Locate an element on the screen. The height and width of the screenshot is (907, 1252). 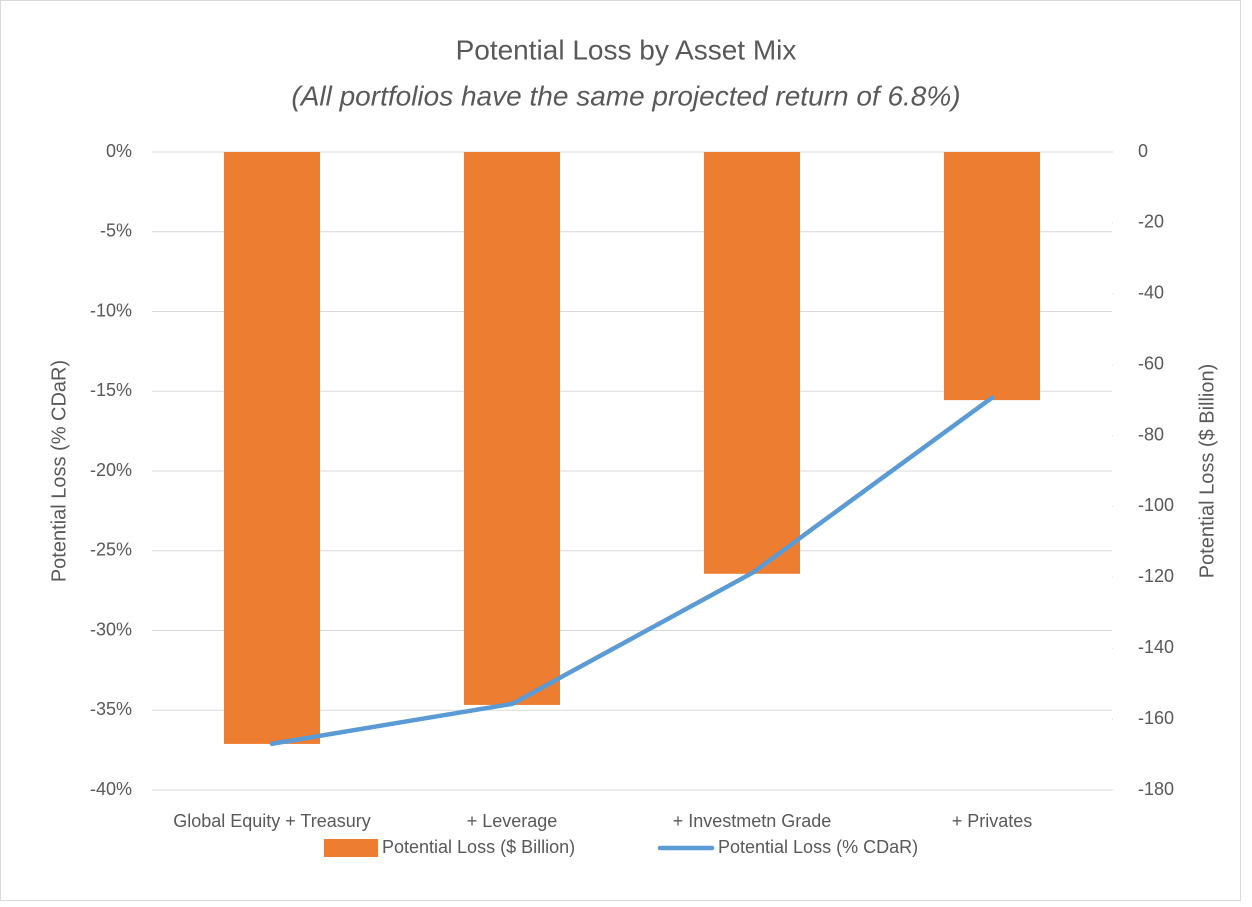
chart-title: Potential Loss by Asset Mix is located at coordinates (626, 49).